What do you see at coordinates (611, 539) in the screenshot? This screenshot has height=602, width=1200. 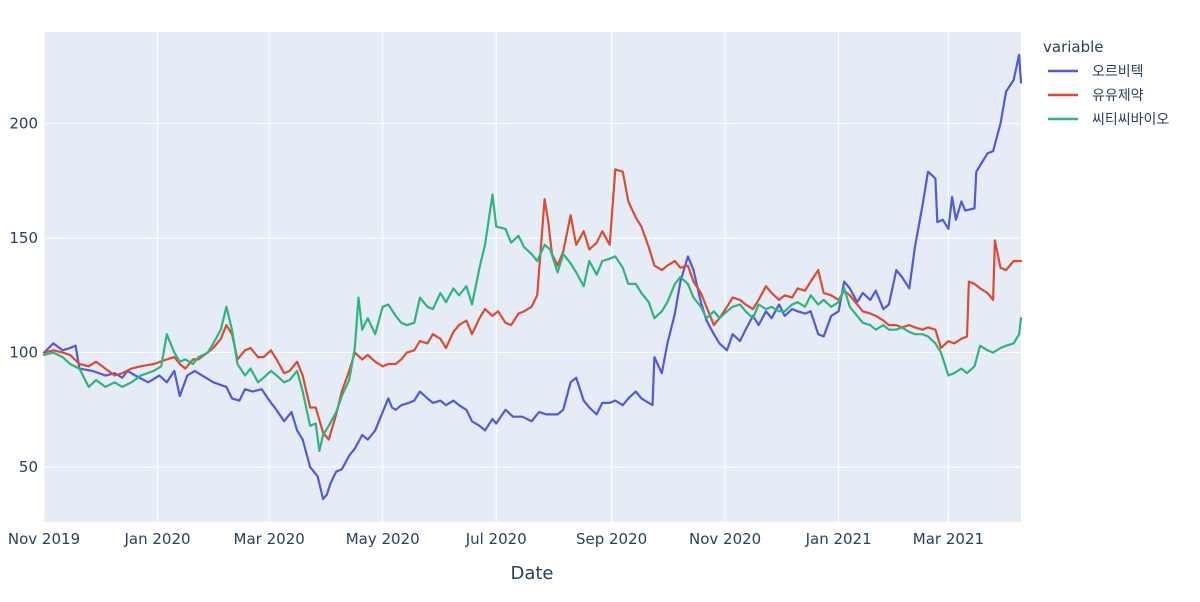 I see `x-tick-label: Sep 2020` at bounding box center [611, 539].